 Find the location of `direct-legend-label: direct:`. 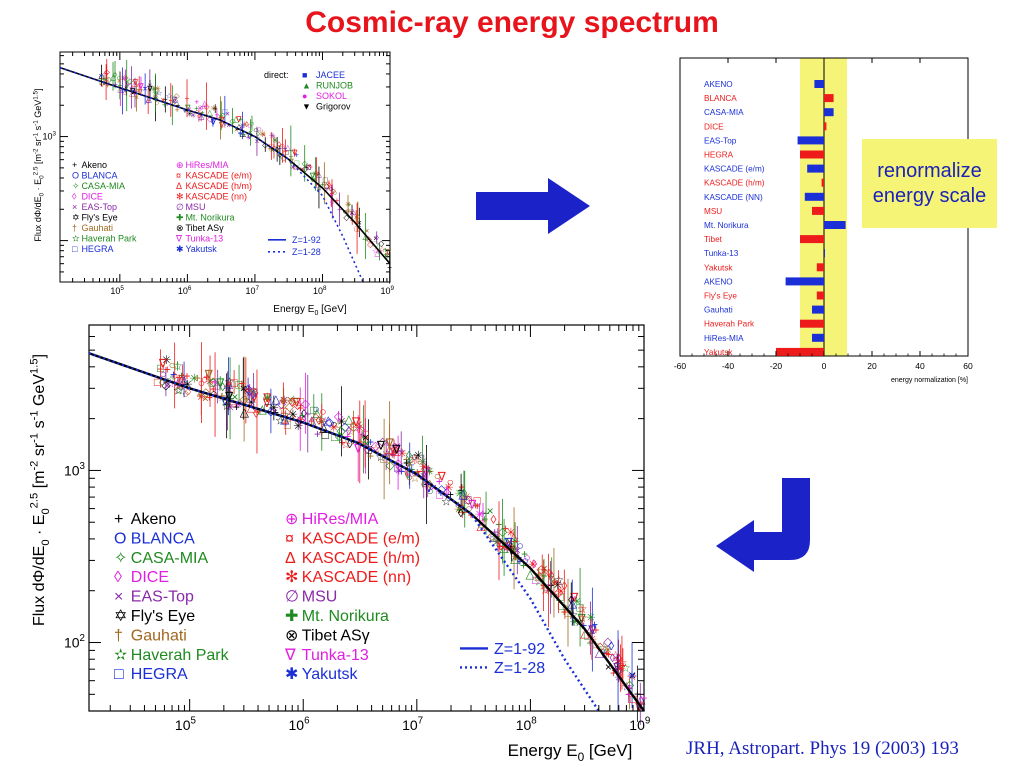

direct-legend-label: direct: is located at coordinates (276, 75).